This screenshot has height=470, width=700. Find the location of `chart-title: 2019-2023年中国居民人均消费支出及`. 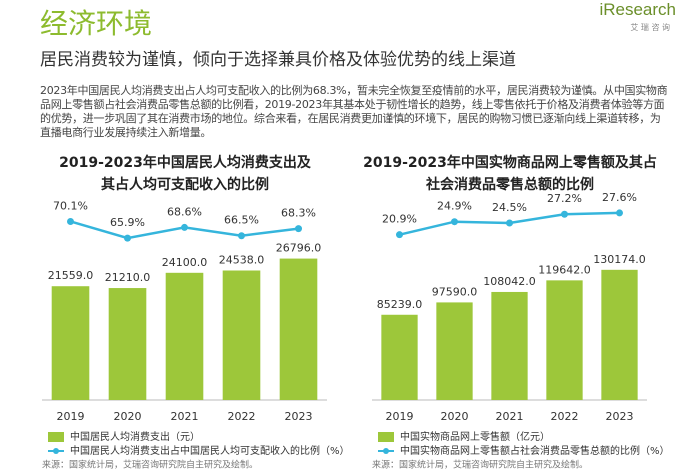

chart-title: 2019-2023年中国居民人均消费支出及 is located at coordinates (185, 162).